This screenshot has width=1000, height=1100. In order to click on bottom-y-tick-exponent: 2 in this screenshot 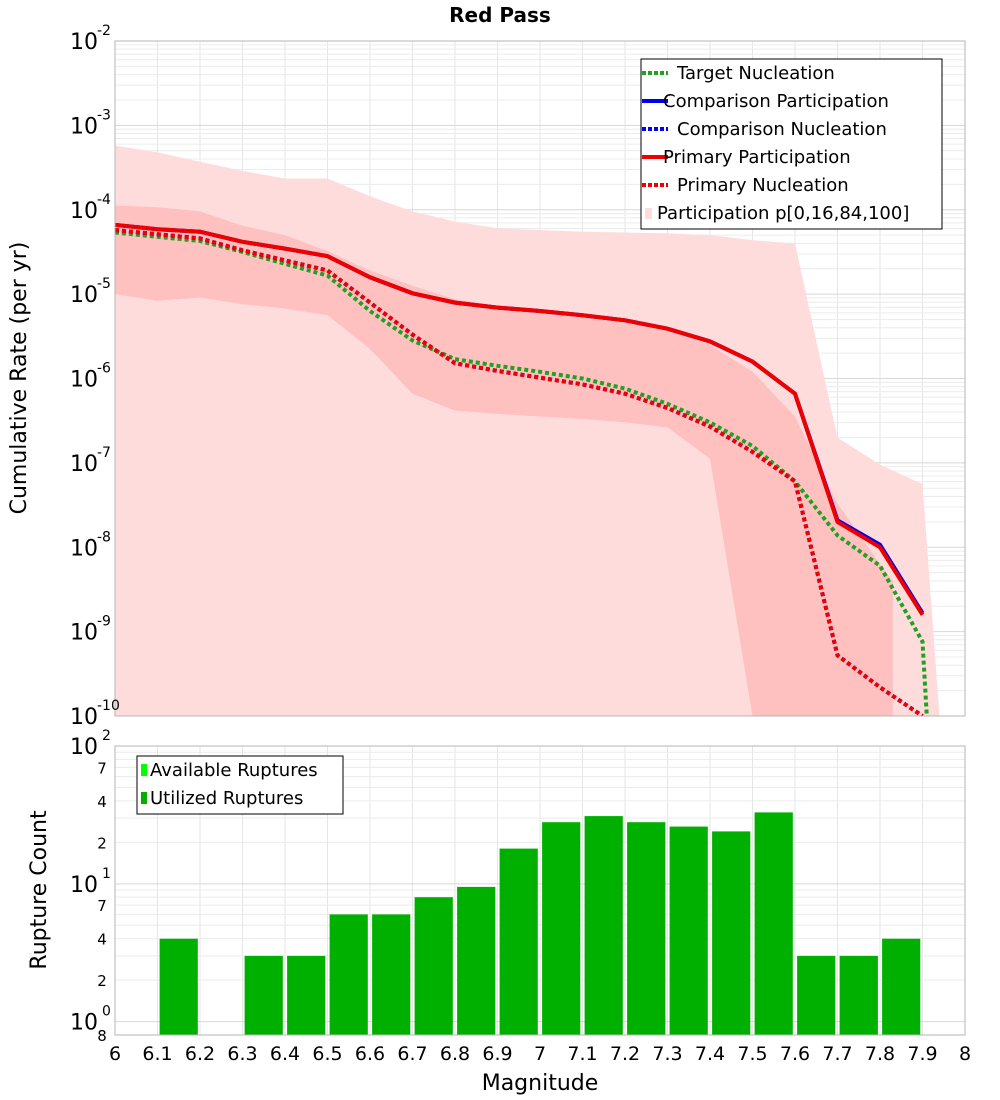, I will do `click(106, 736)`.